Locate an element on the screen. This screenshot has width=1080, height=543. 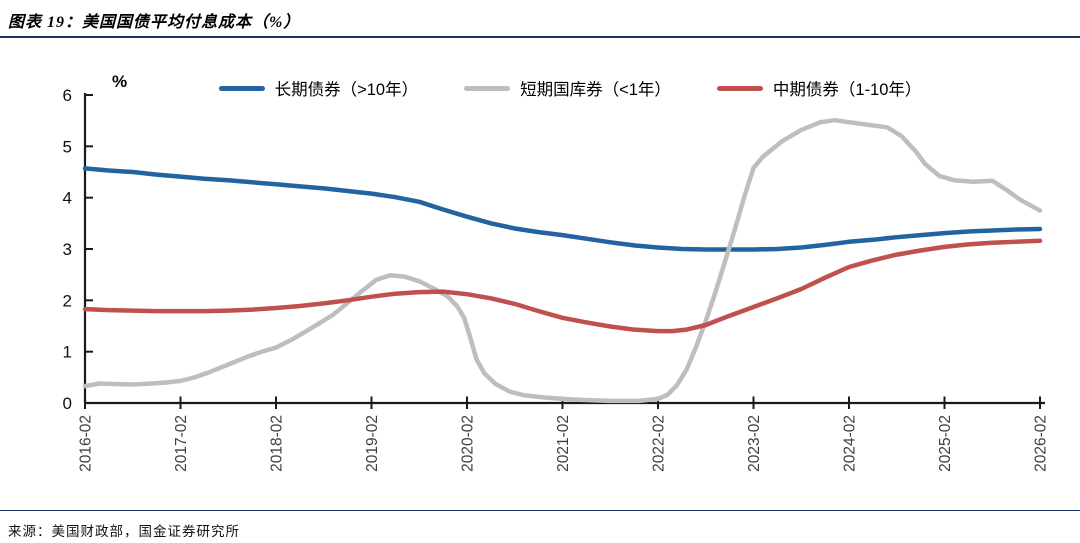
y-axis-unit-label: % is located at coordinates (120, 81).